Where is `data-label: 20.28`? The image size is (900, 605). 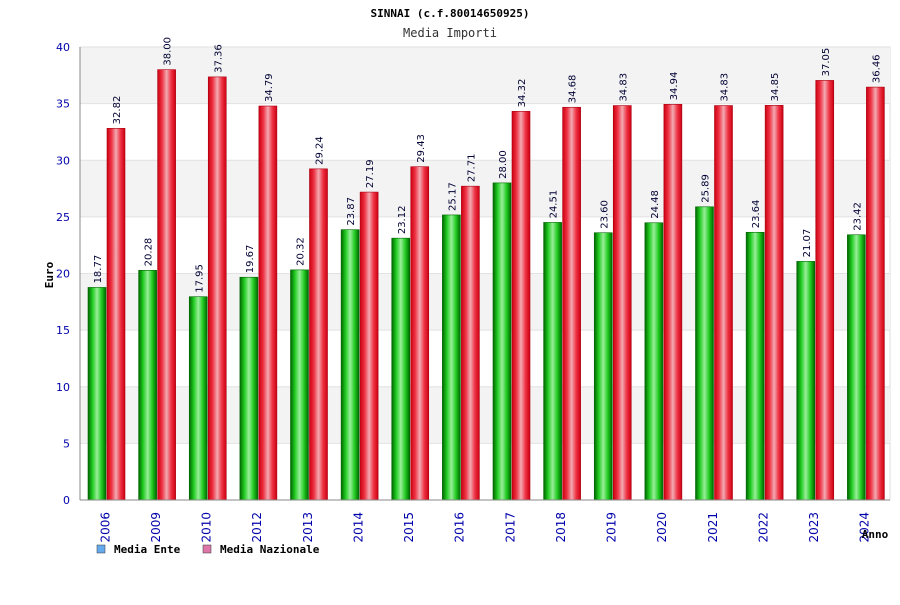 data-label: 20.28 is located at coordinates (149, 252).